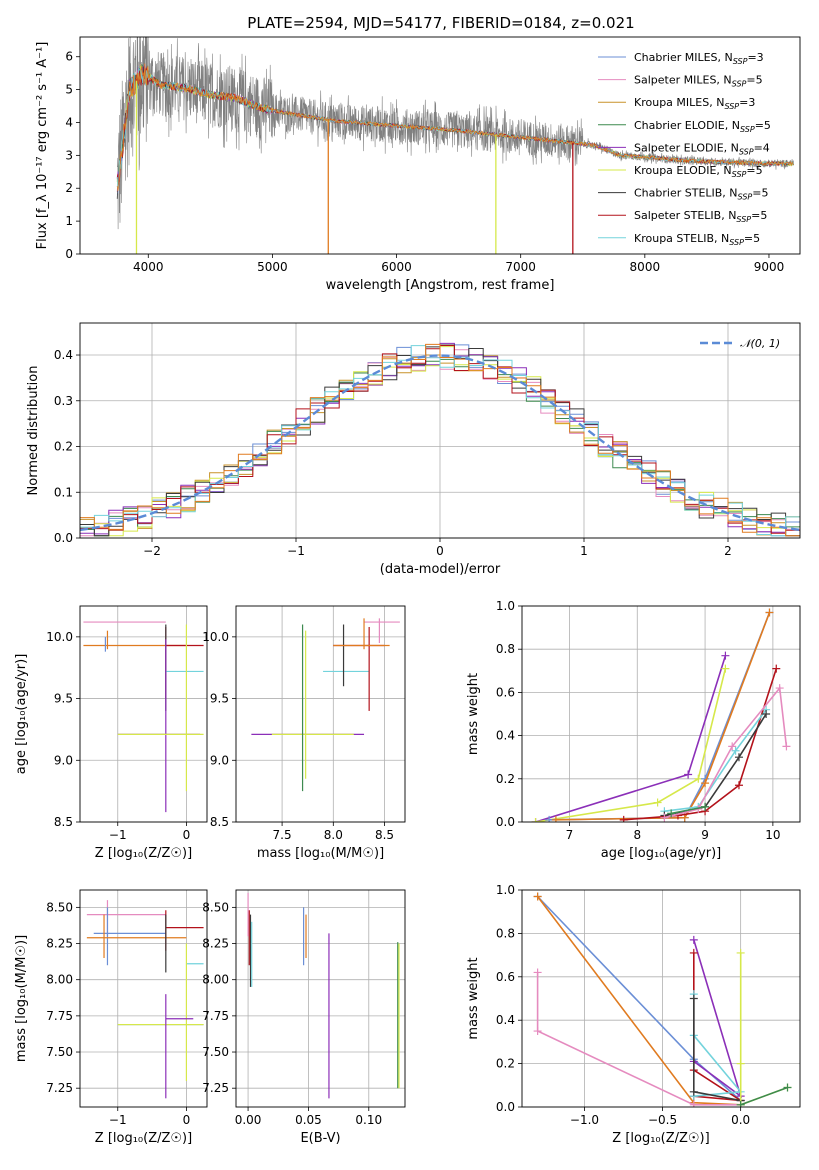 Image resolution: width=819 pixels, height=1170 pixels. Describe the element at coordinates (698, 171) in the screenshot. I see `legend-label: Kroupa ELODIE, NSSP=5` at that location.